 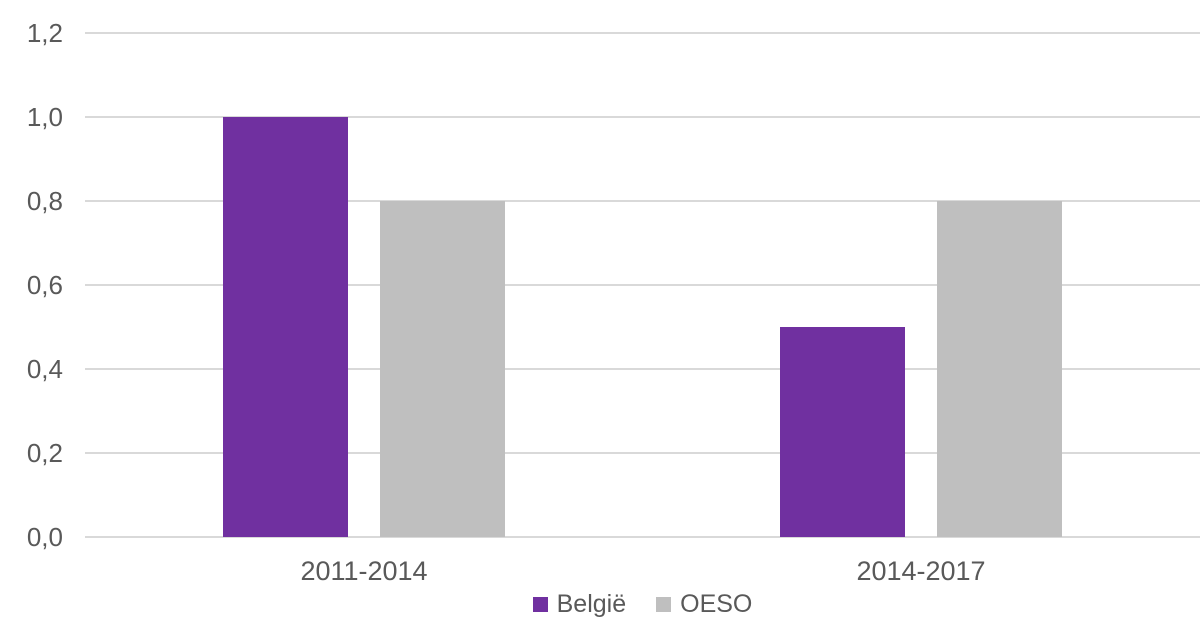 I want to click on legend-item-oeso: OESO, so click(x=704, y=604).